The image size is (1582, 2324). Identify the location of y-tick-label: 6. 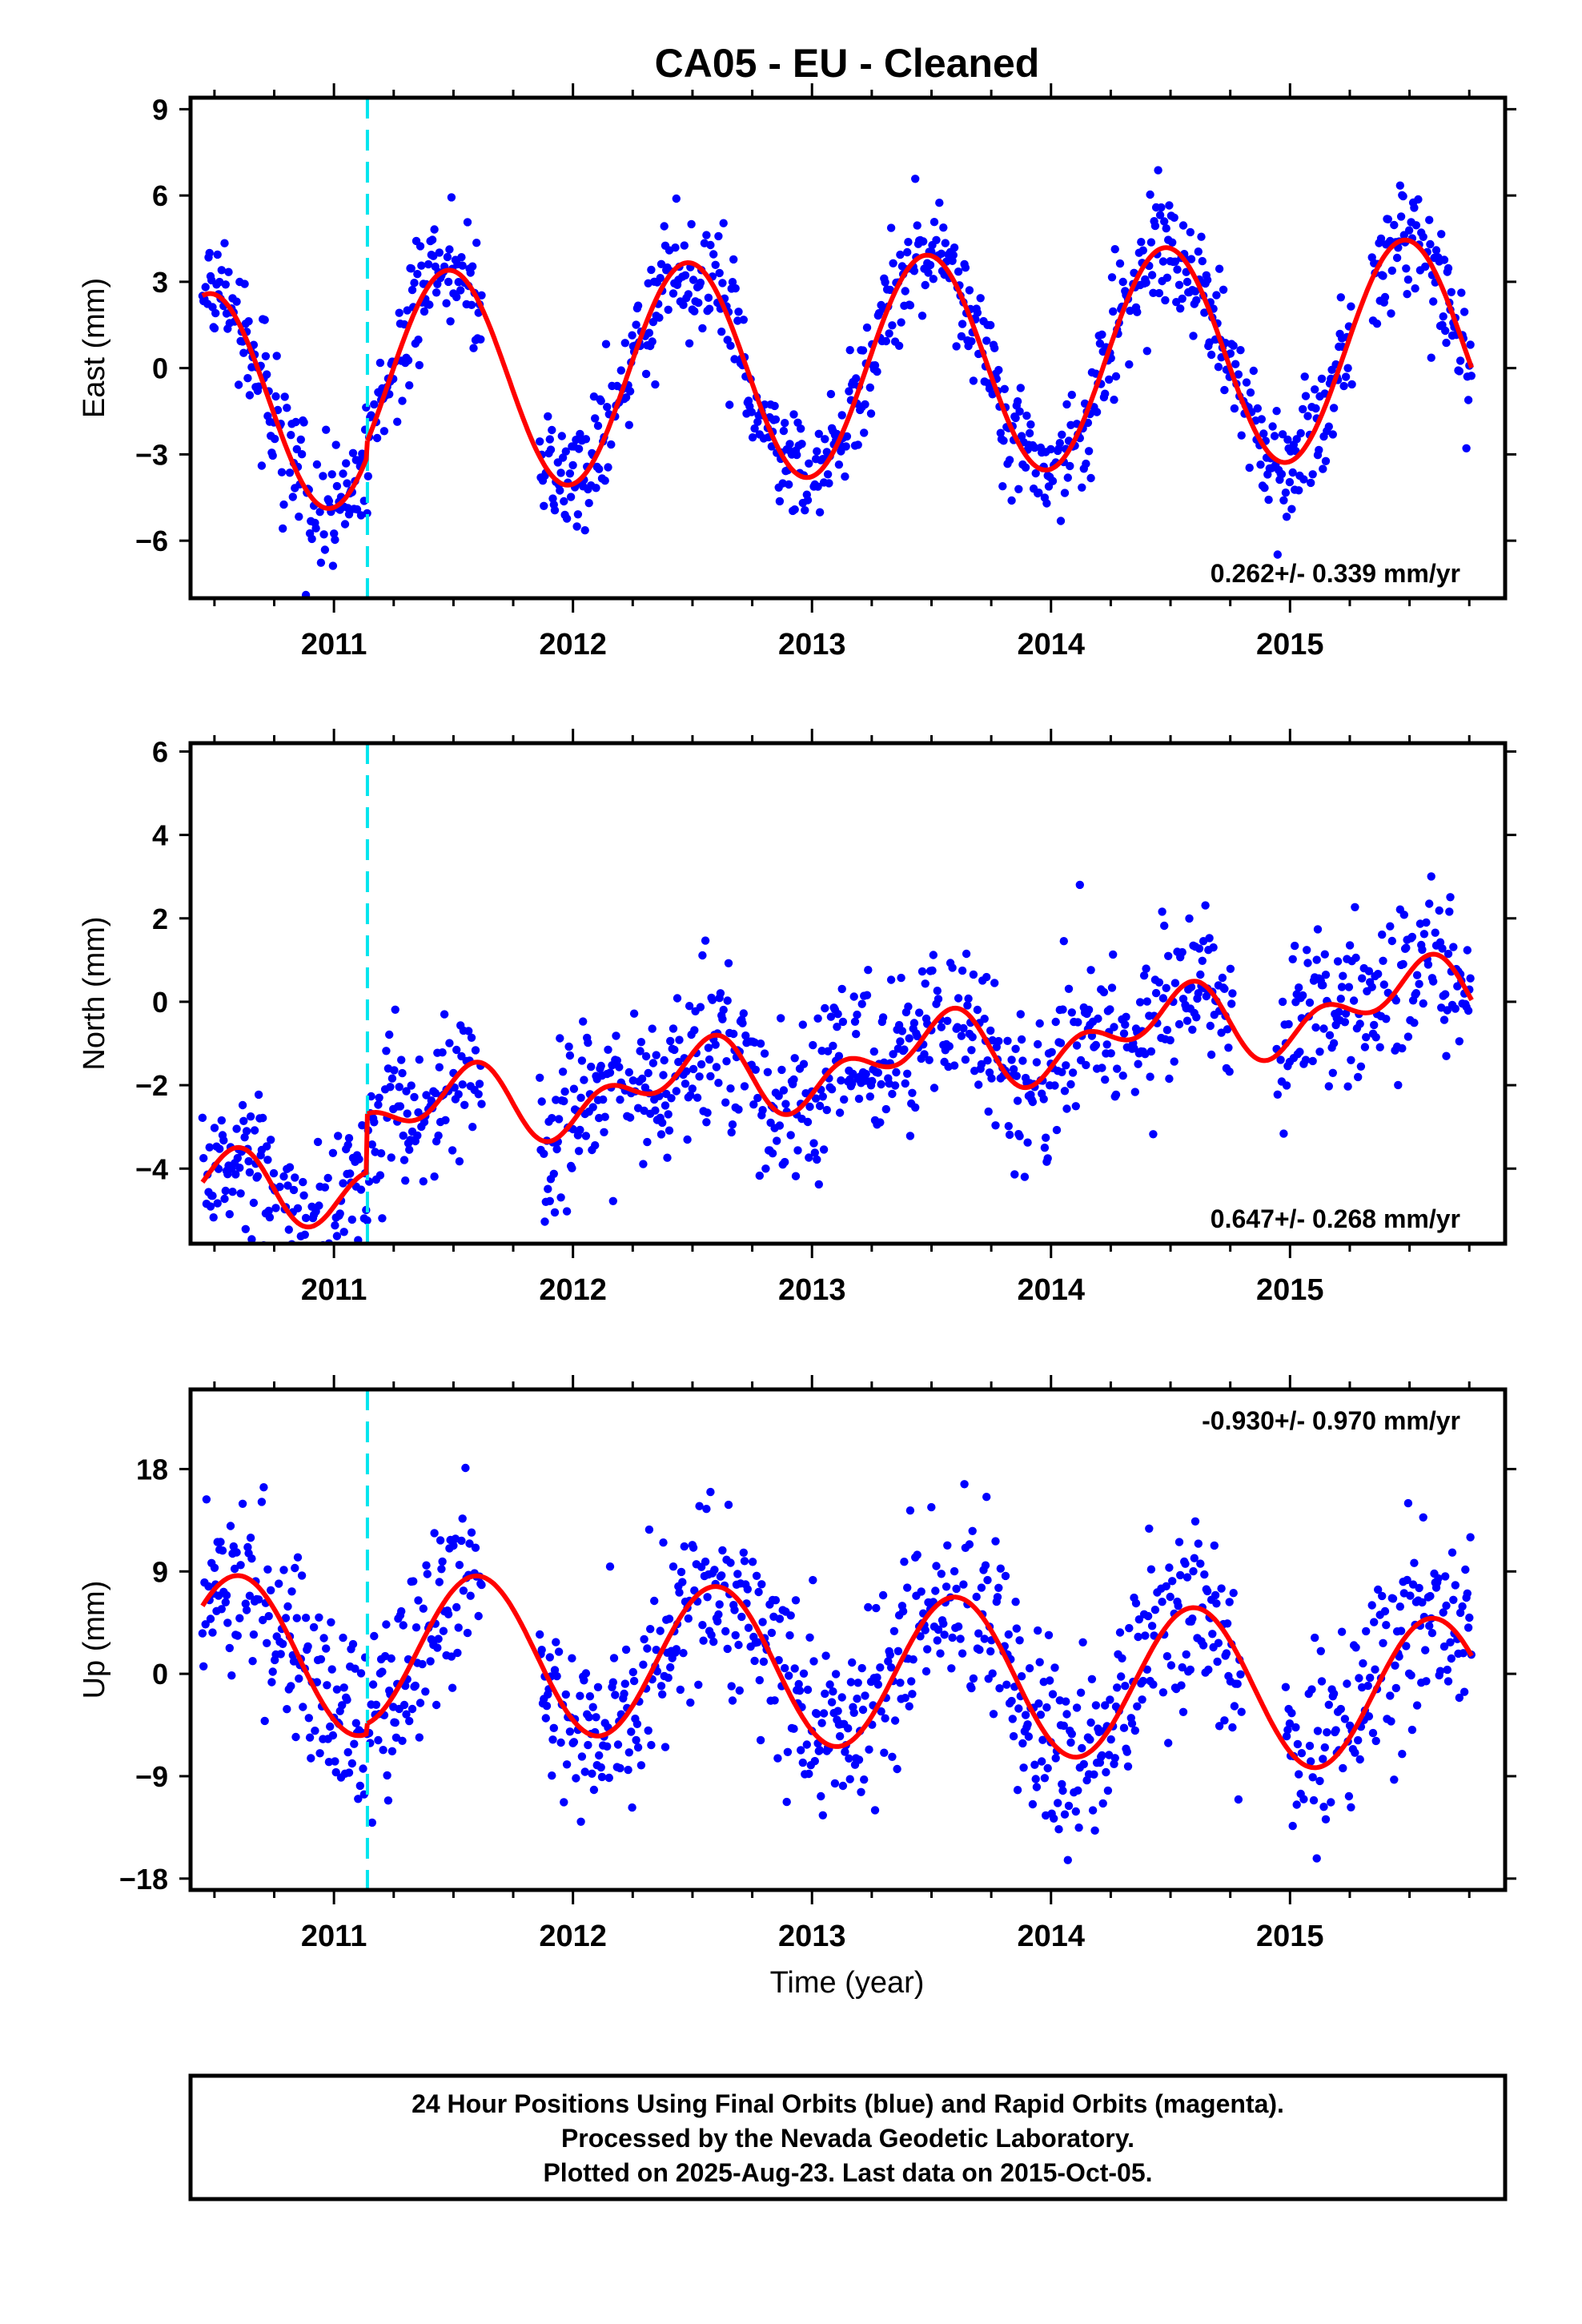
(160, 752).